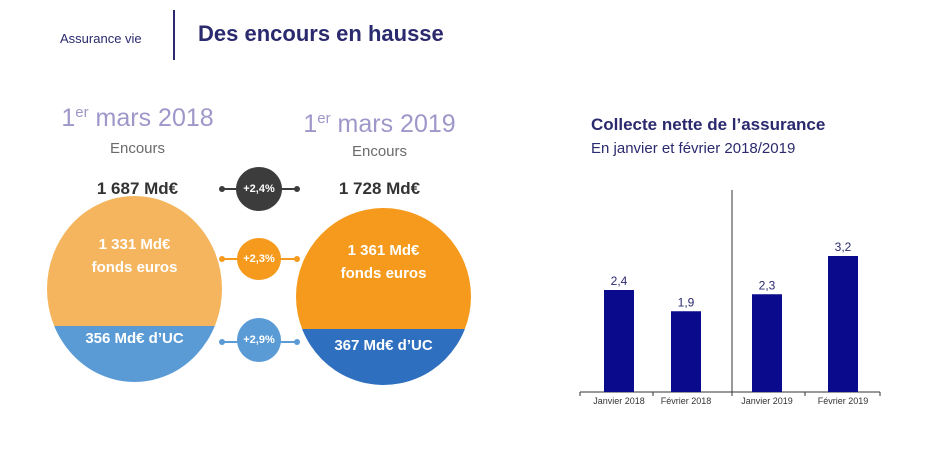 The image size is (926, 452). I want to click on growth-uc-badge: +2,9%, so click(259, 340).